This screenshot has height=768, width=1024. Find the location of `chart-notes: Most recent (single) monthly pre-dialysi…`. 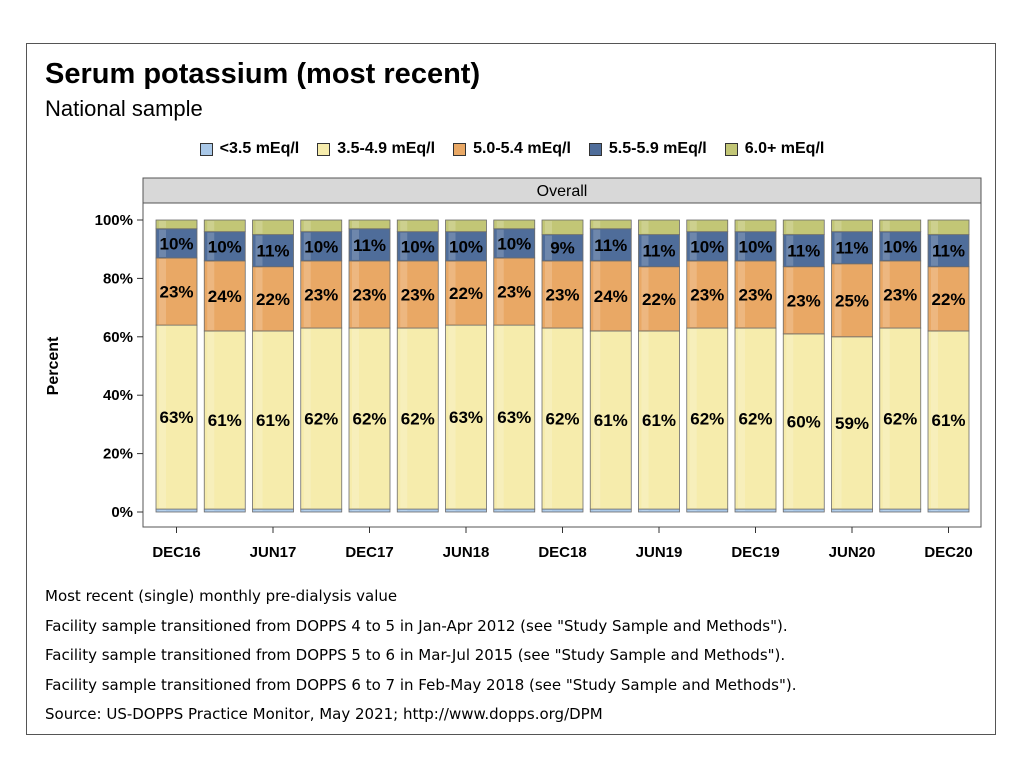

chart-notes: Most recent (single) monthly pre-dialysi… is located at coordinates (420, 658).